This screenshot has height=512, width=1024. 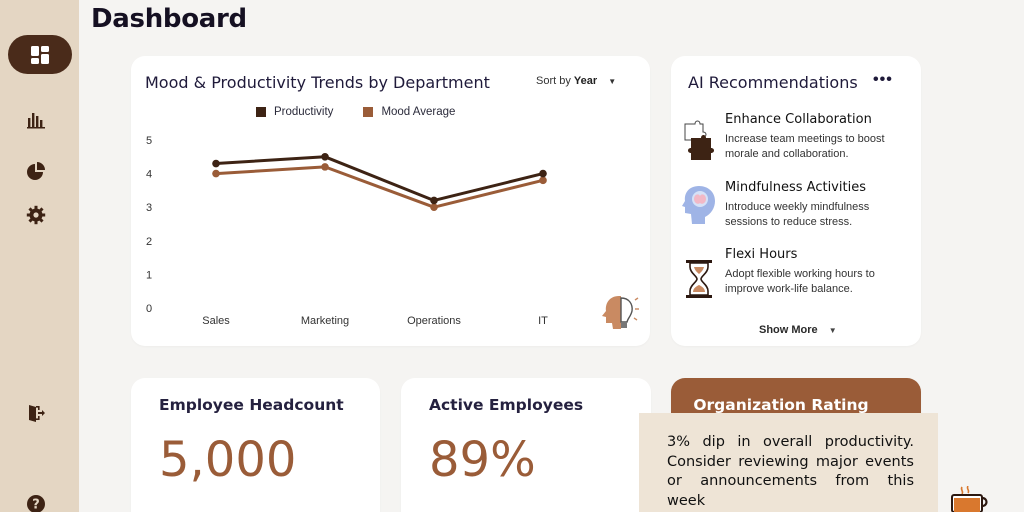 I want to click on trend-line-chart: 0 1 2 3 4 5 Sales Marketing Operations IT, so click(x=347, y=231).